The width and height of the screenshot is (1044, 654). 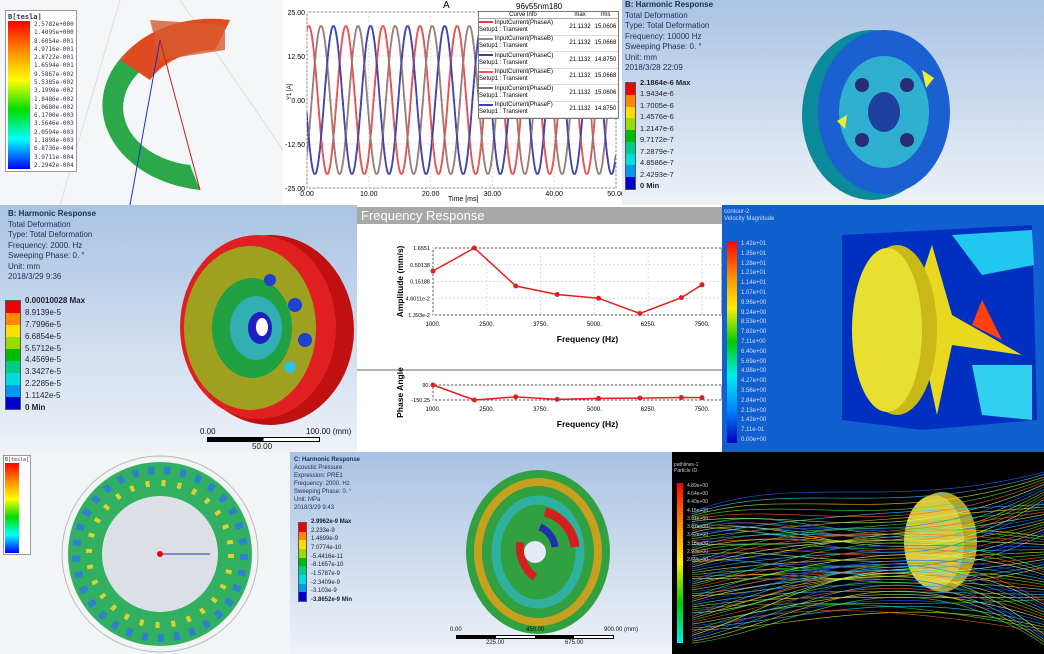 I want to click on pathlines-render, so click(x=867, y=558).